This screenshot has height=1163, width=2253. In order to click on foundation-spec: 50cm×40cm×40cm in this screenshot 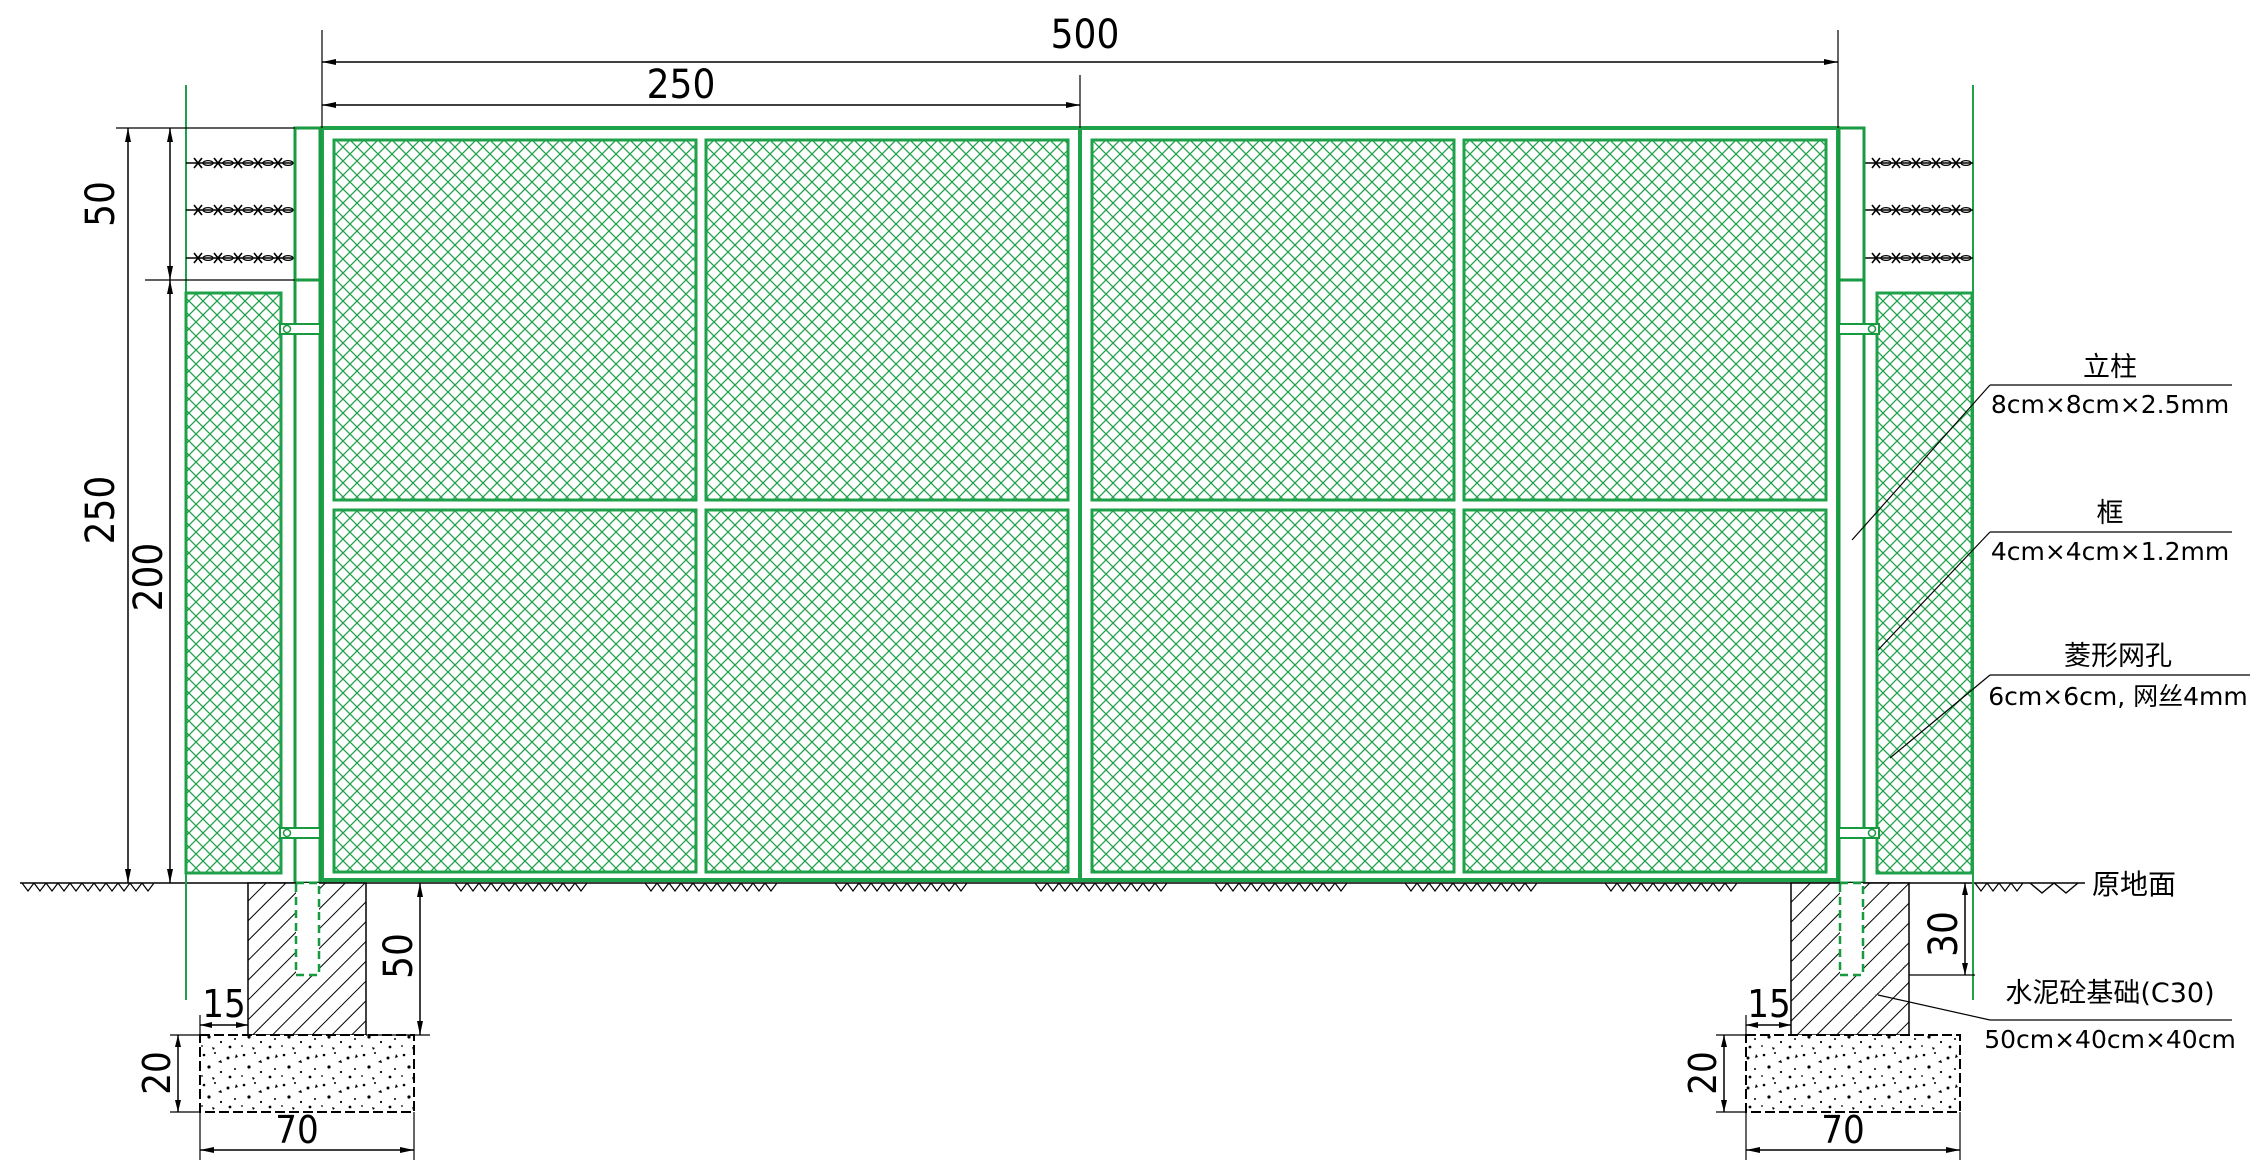, I will do `click(2110, 1039)`.